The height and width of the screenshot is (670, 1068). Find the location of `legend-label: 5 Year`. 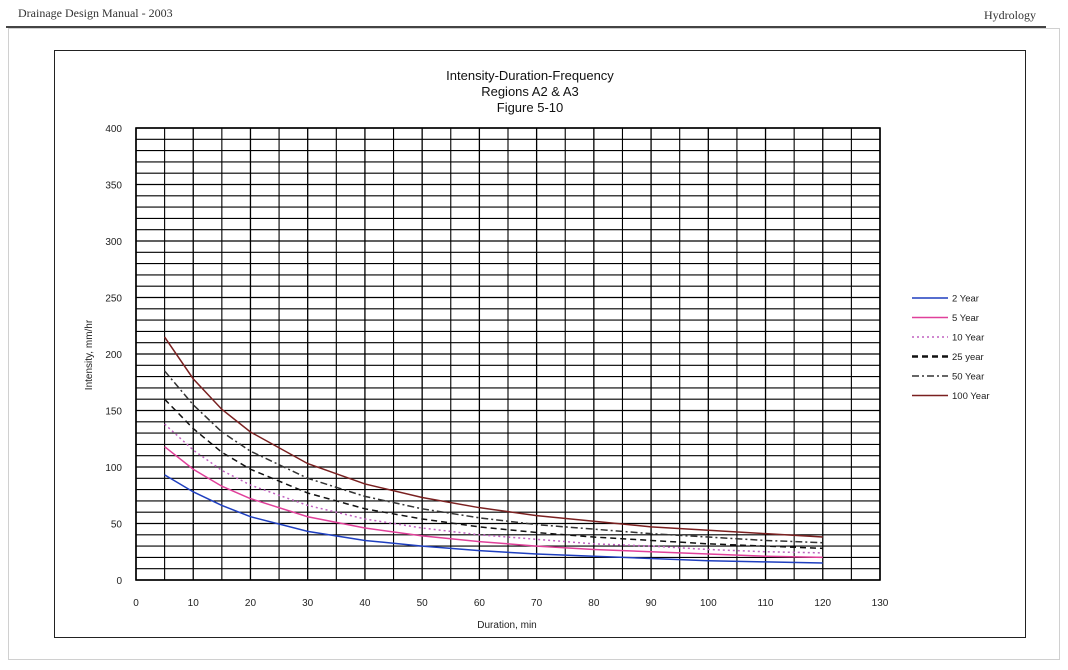

legend-label: 5 Year is located at coordinates (965, 318).